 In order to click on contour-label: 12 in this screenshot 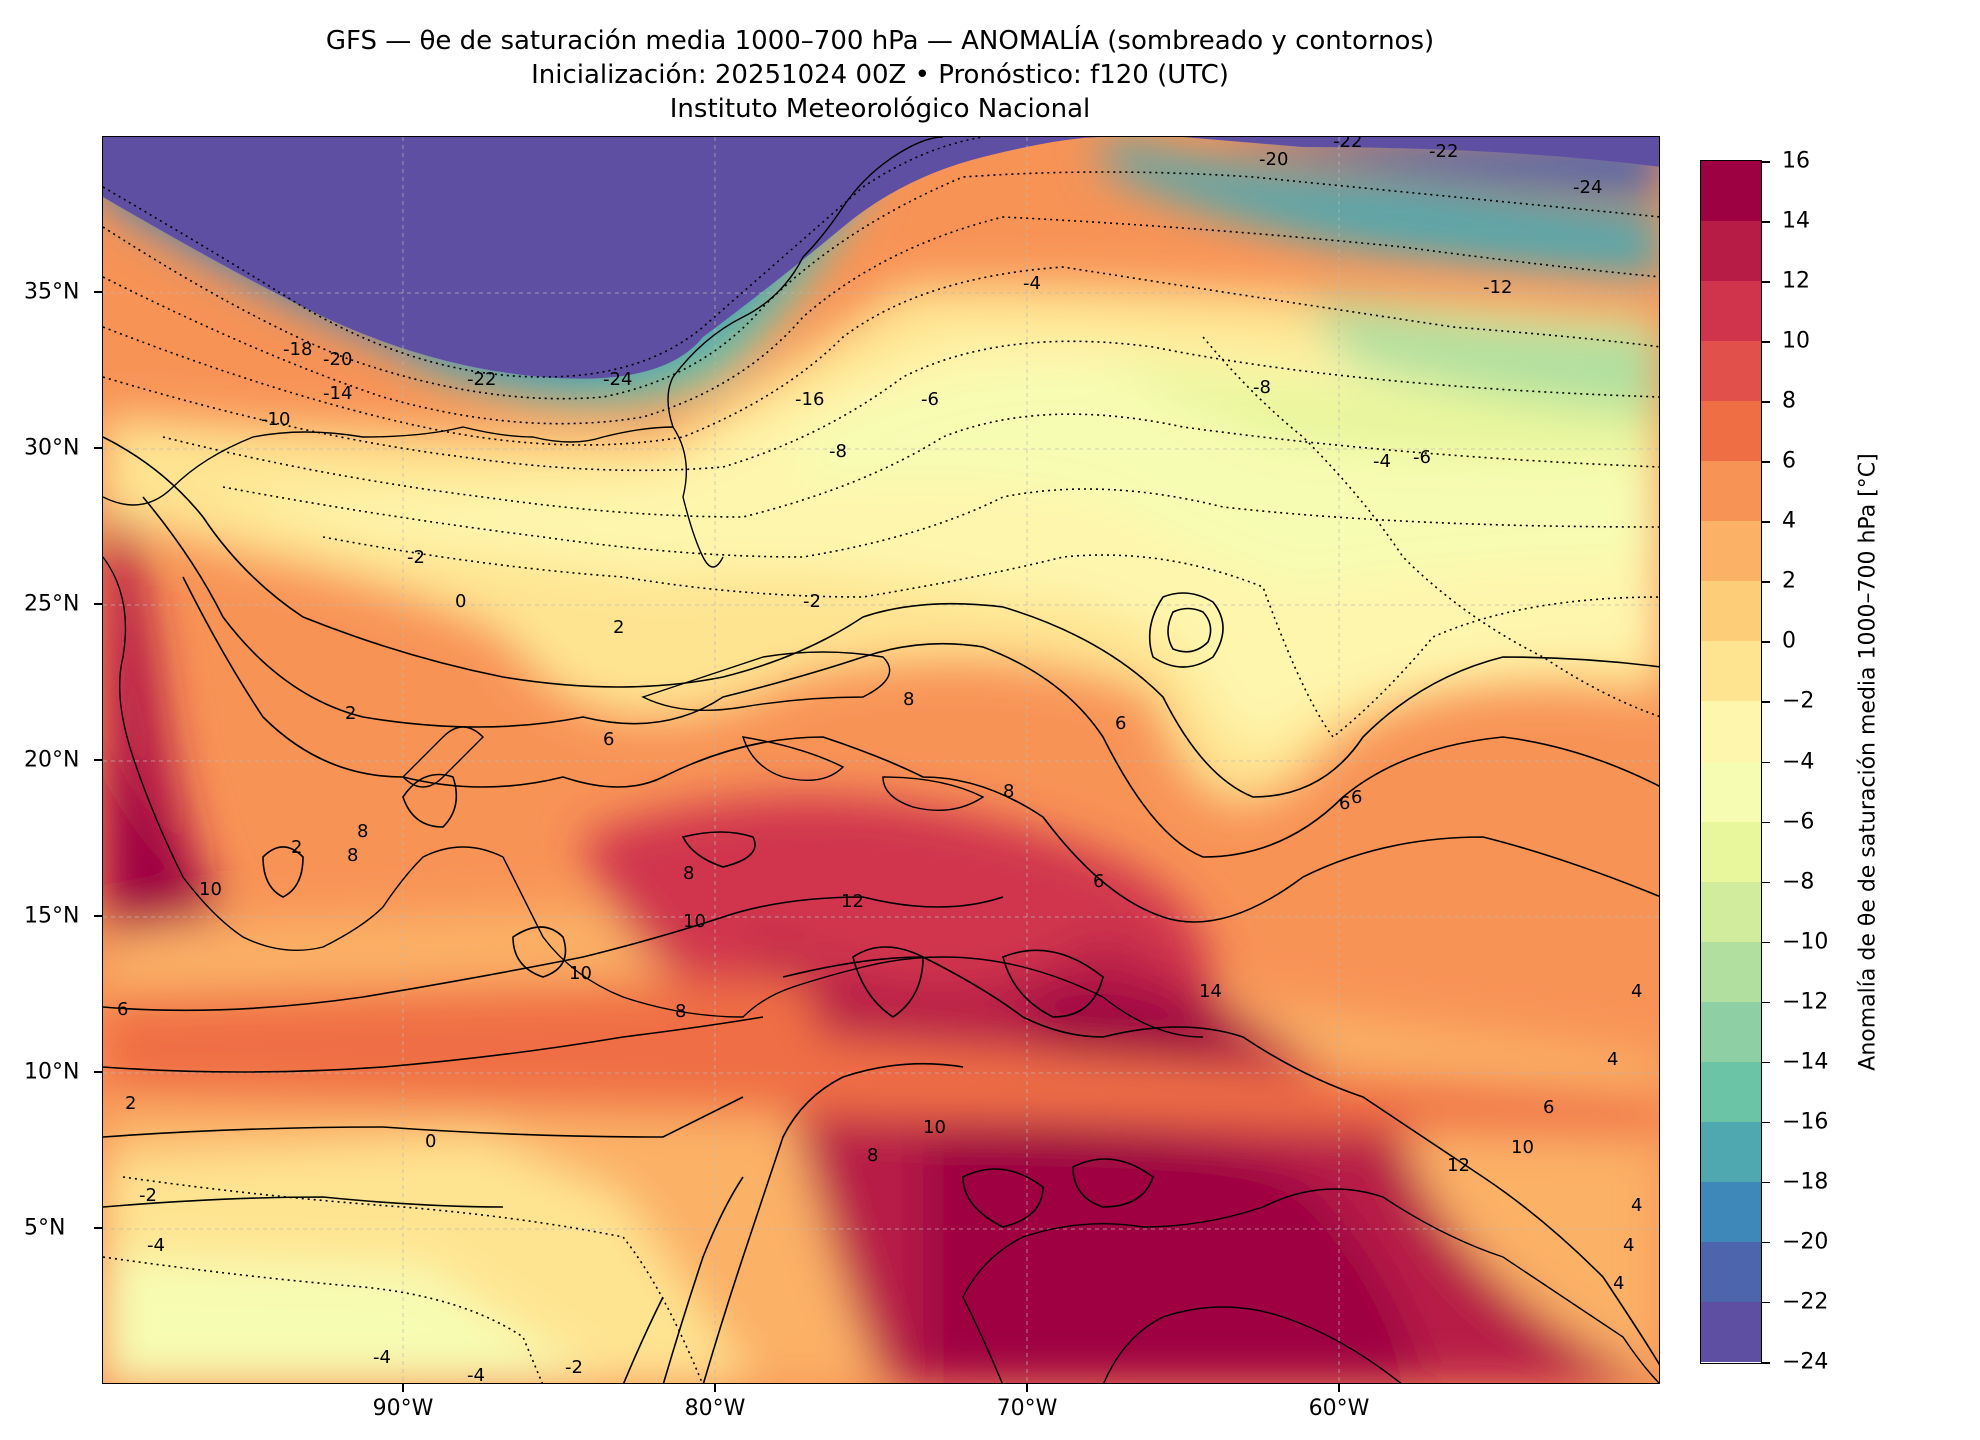, I will do `click(1458, 1165)`.